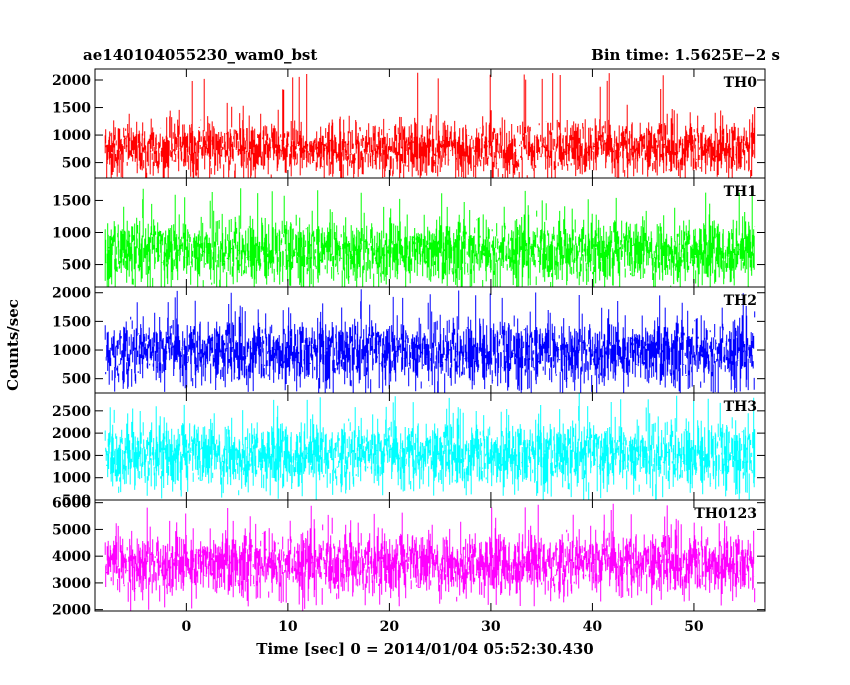  I want to click on series-th1, so click(430, 237).